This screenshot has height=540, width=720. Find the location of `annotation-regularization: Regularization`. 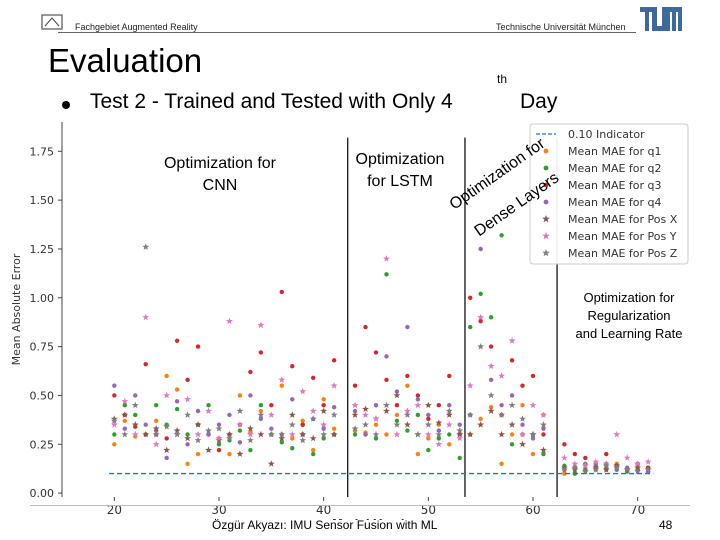

annotation-regularization: Regularization is located at coordinates (628, 315).